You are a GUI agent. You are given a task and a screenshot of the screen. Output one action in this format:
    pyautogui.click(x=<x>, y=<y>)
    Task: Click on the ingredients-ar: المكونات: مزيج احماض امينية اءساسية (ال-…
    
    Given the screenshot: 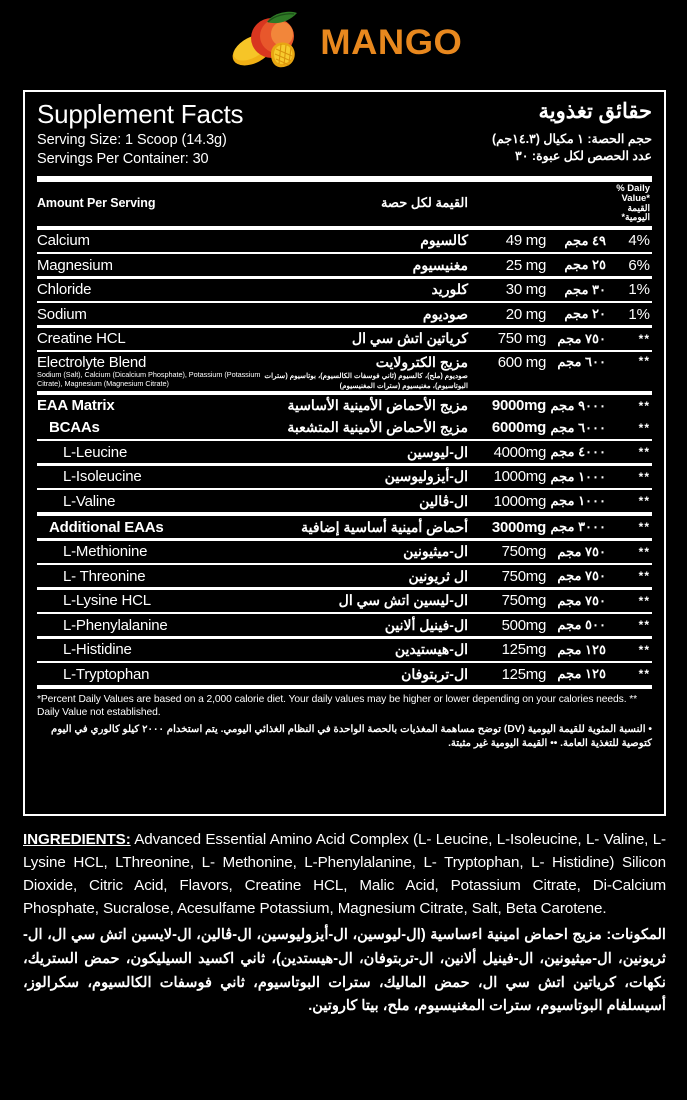 What is the action you would take?
    pyautogui.click(x=344, y=971)
    